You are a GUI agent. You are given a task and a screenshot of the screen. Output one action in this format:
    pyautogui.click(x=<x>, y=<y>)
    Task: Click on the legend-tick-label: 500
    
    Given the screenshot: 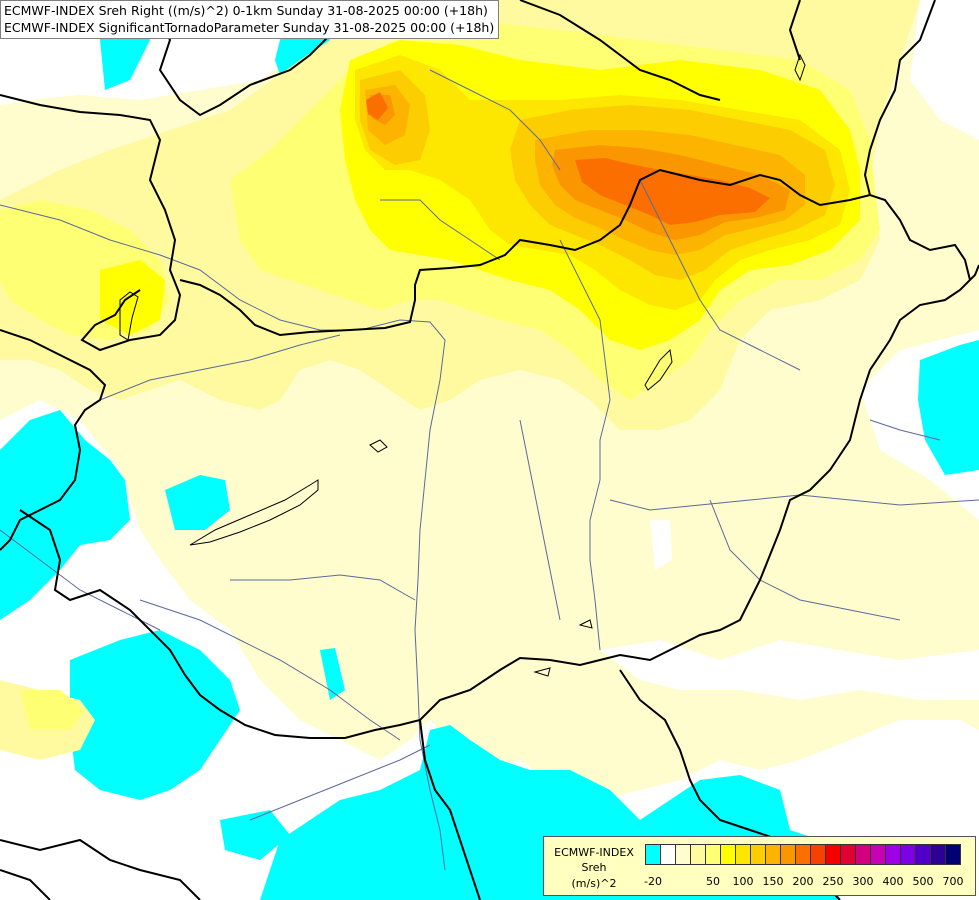 What is the action you would take?
    pyautogui.click(x=923, y=881)
    